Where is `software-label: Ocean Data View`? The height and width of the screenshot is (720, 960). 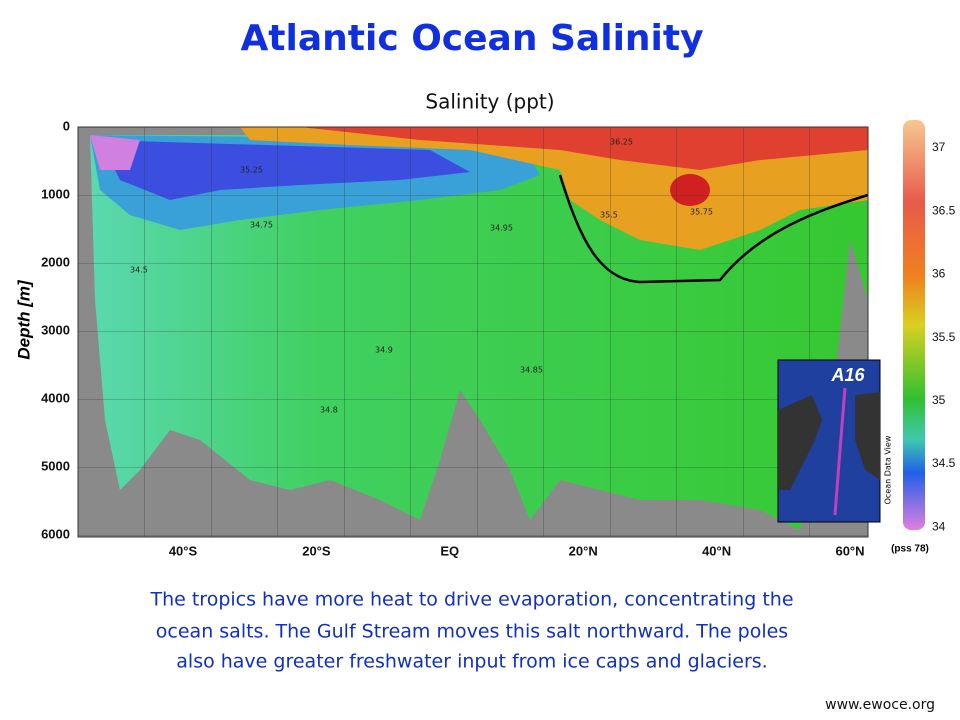 software-label: Ocean Data View is located at coordinates (888, 469).